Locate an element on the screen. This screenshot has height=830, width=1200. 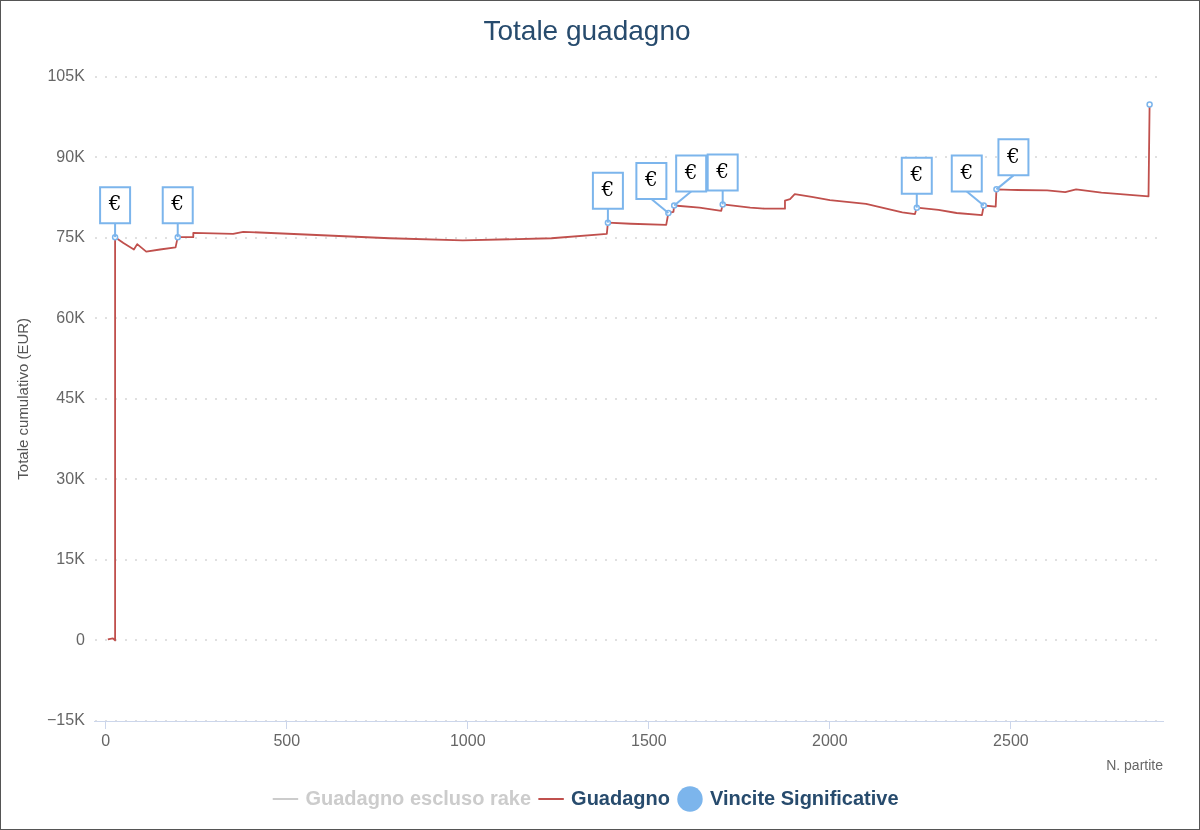
x-tick-label: 2000 is located at coordinates (830, 741).